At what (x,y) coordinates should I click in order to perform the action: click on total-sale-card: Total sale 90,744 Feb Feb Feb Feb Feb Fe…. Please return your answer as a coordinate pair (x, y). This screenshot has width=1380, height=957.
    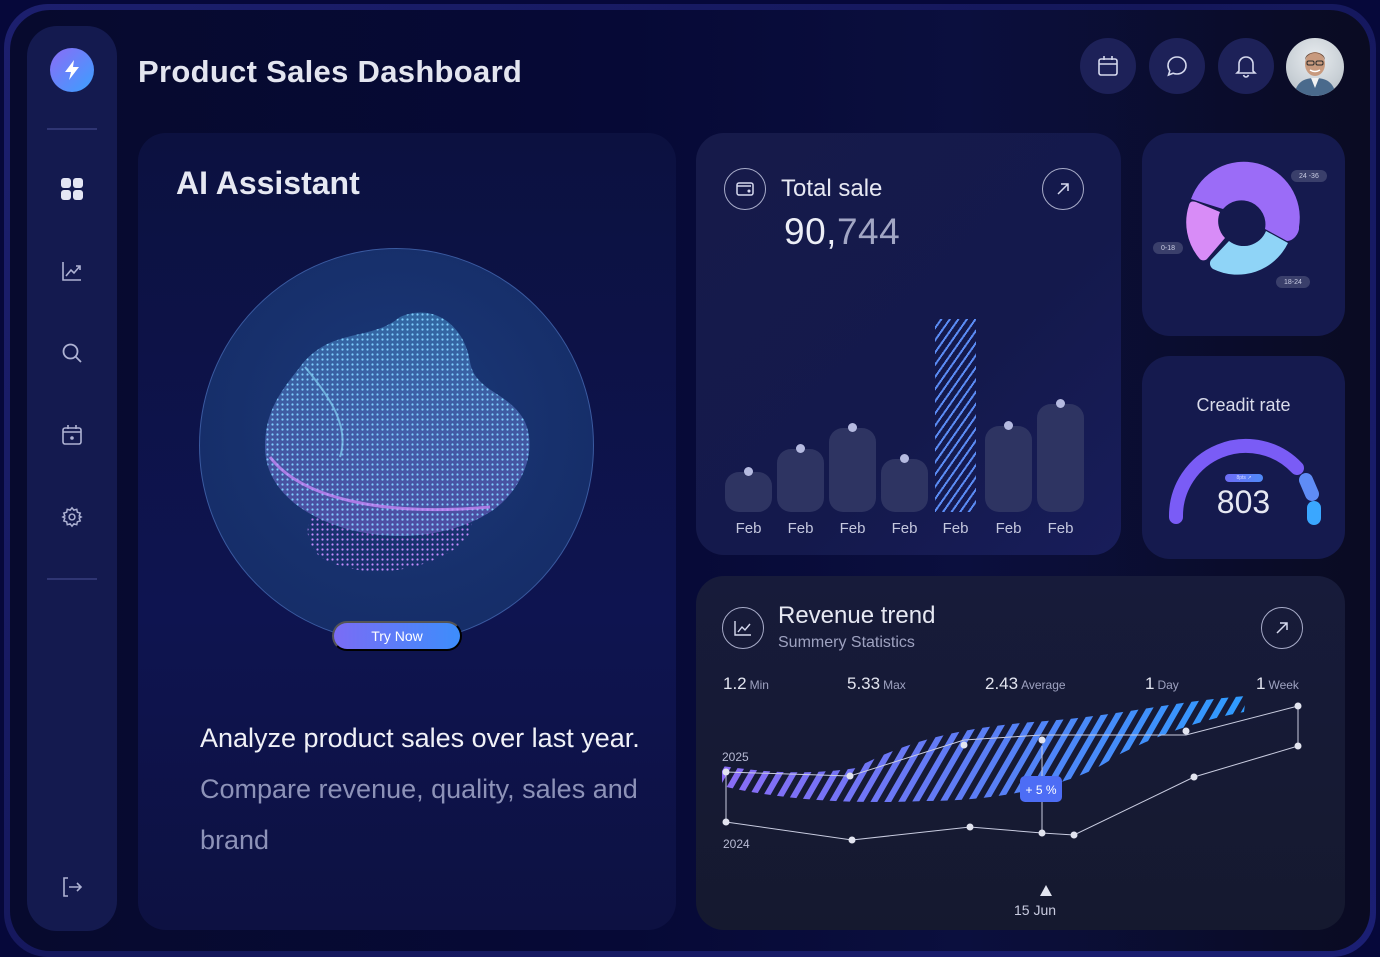
    Looking at the image, I should click on (908, 344).